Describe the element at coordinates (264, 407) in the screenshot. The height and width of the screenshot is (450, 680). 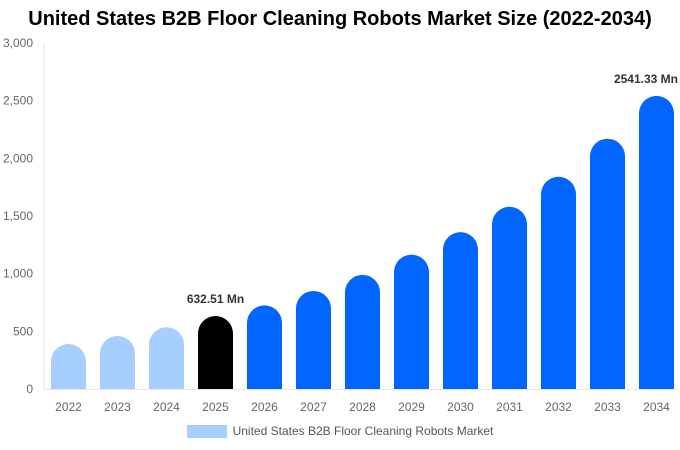
I see `x-tick-label: 2026` at that location.